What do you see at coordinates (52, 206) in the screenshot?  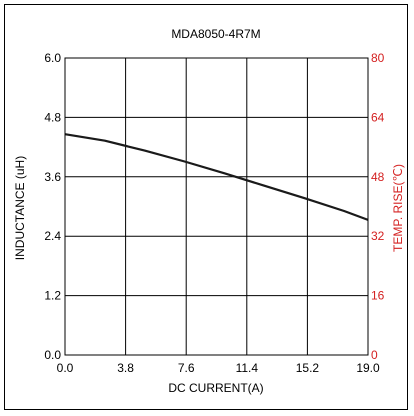 I see `y-tick-labels: 0.0 1.2 2.4 3.6 4.8 6.0` at bounding box center [52, 206].